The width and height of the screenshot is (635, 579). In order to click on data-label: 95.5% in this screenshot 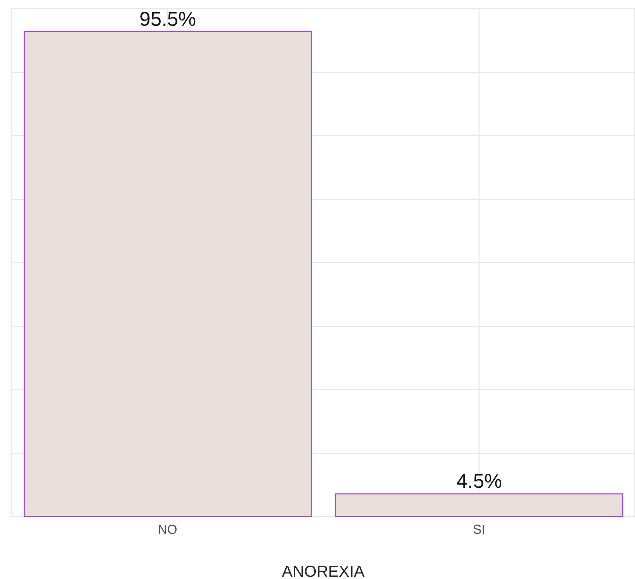, I will do `click(168, 19)`.